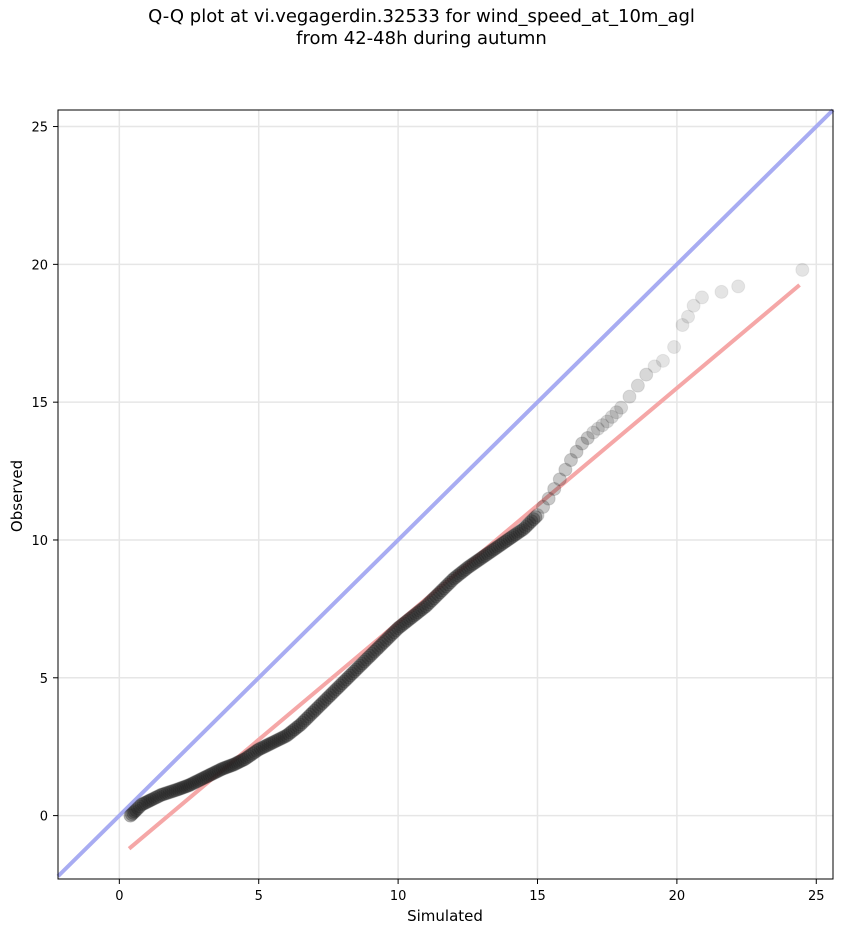 The width and height of the screenshot is (843, 934). What do you see at coordinates (44, 679) in the screenshot?
I see `y-tick-label: 5` at bounding box center [44, 679].